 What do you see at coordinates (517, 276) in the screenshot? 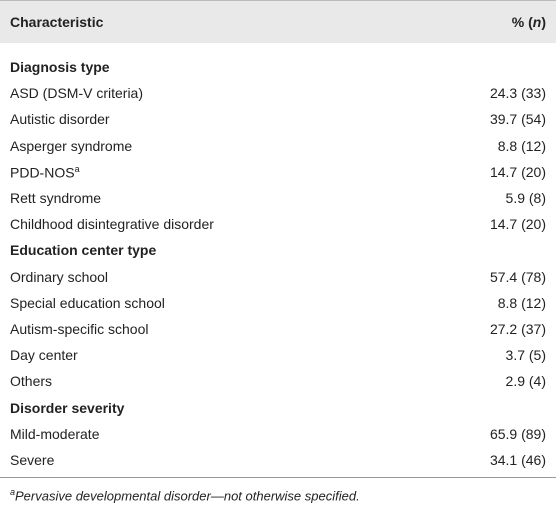
I see `row-value: 57.4 (78)` at bounding box center [517, 276].